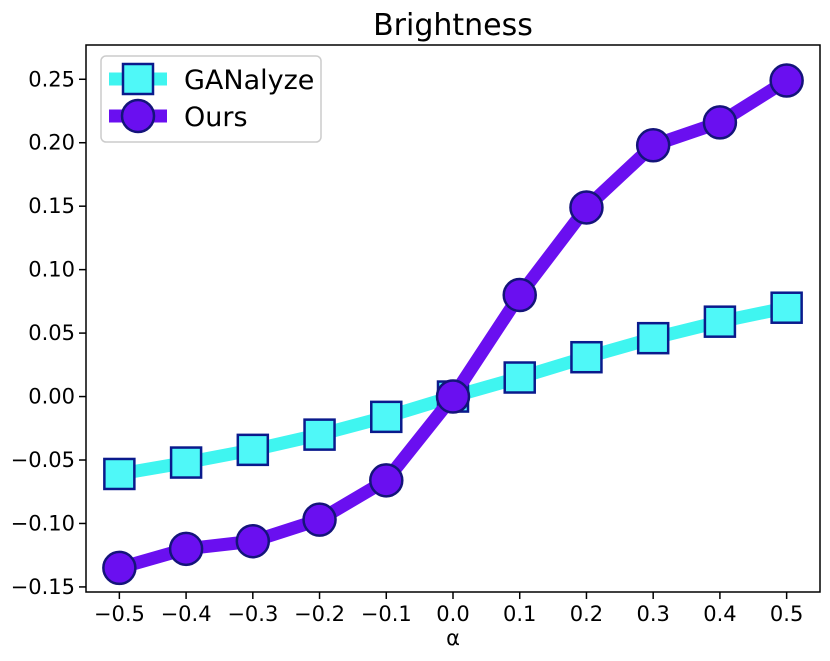  I want to click on y-tick-label: 0.10, so click(51, 270).